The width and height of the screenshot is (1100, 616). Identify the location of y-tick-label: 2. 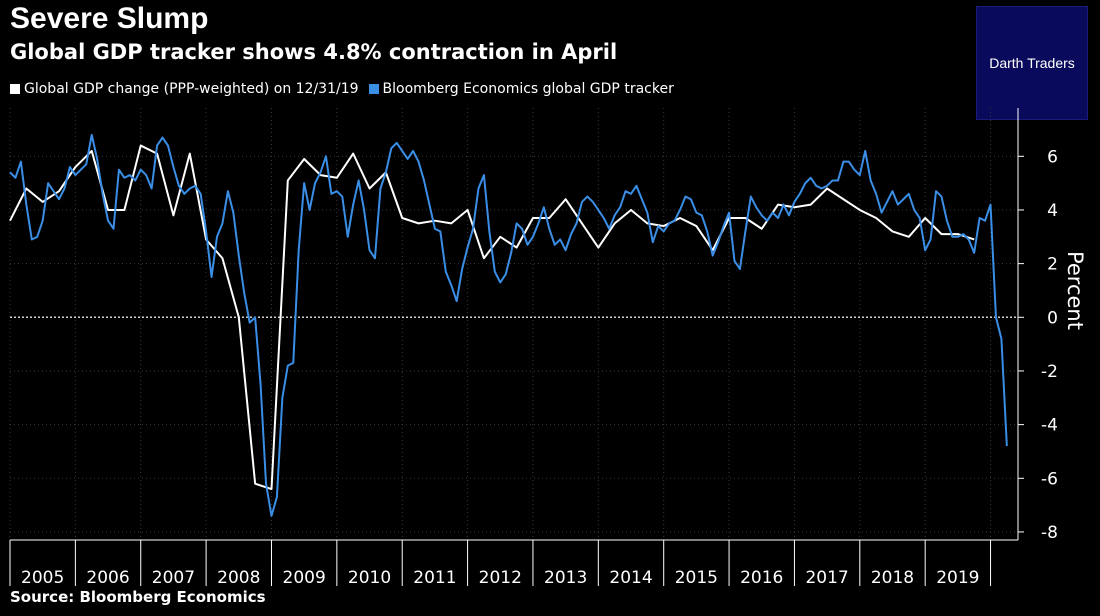
(1052, 265).